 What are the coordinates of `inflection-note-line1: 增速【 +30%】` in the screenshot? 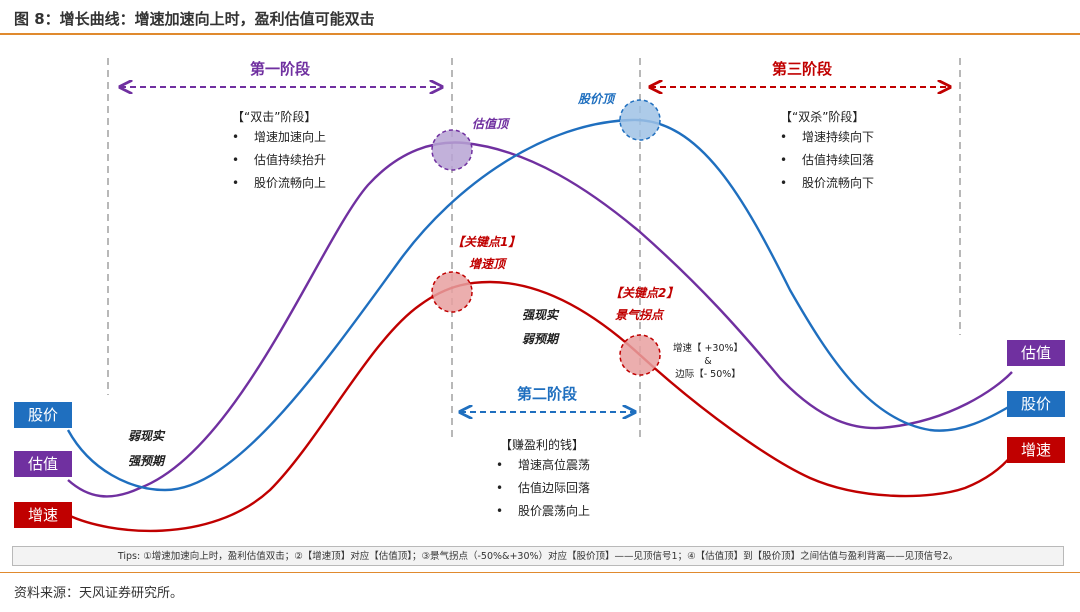 It's located at (708, 348).